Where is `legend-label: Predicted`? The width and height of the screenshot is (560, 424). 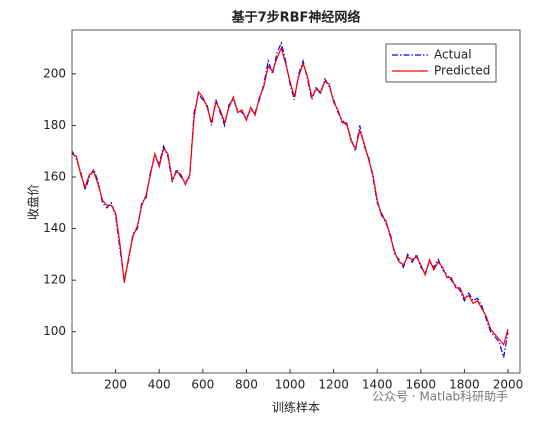
legend-label: Predicted is located at coordinates (462, 71).